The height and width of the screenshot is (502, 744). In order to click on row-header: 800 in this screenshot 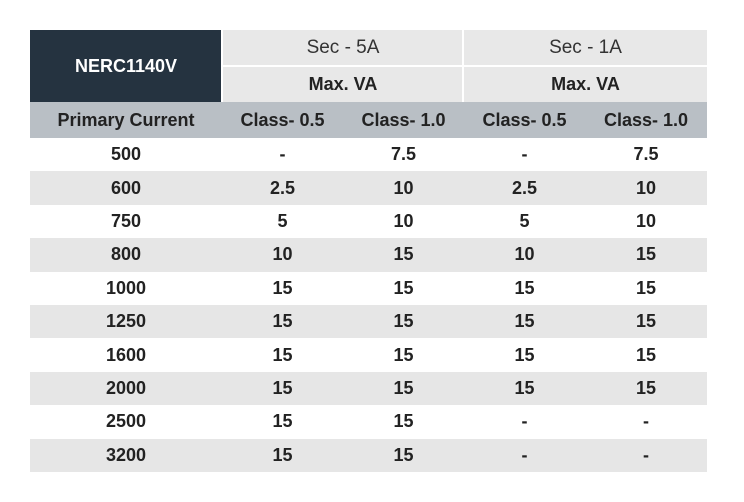, I will do `click(126, 254)`.